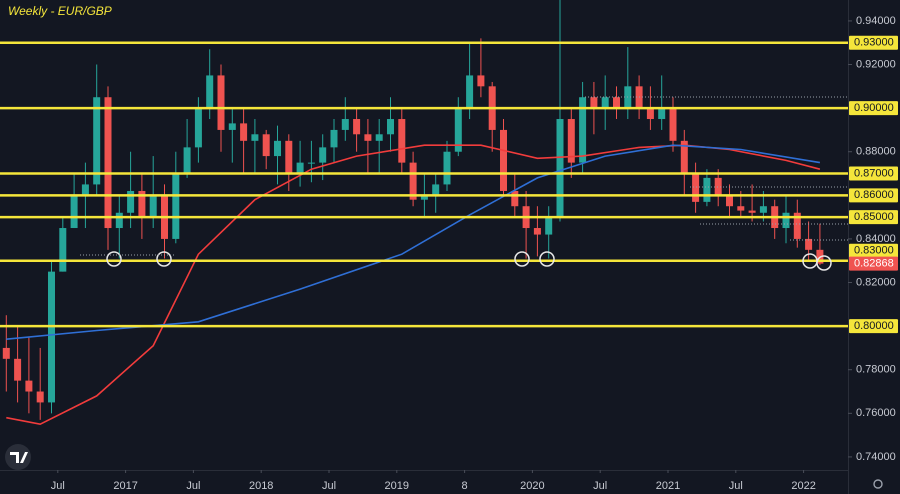 The height and width of the screenshot is (494, 900). I want to click on y-tick-label: 0.74000, so click(876, 457).